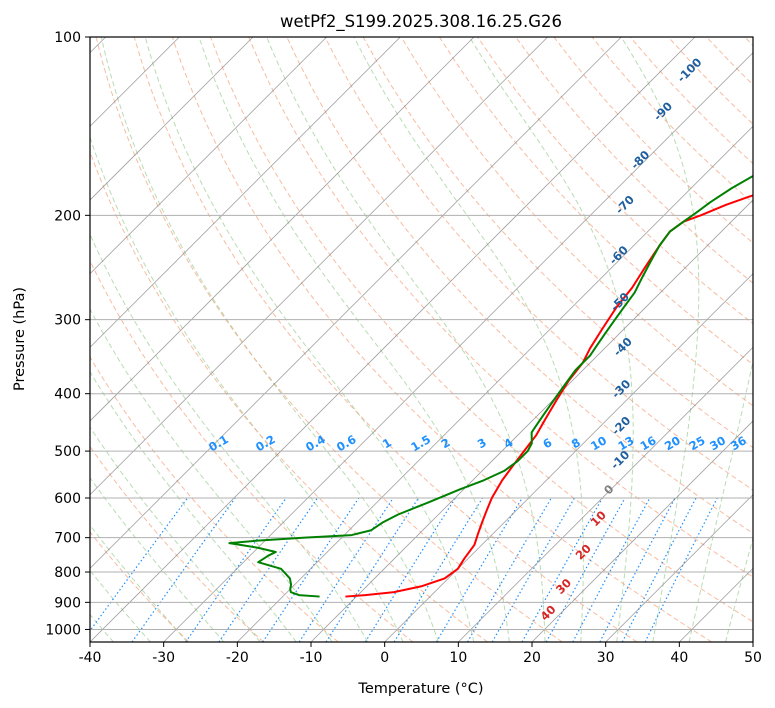  Describe the element at coordinates (67, 499) in the screenshot. I see `y-tick-label: 600` at that location.